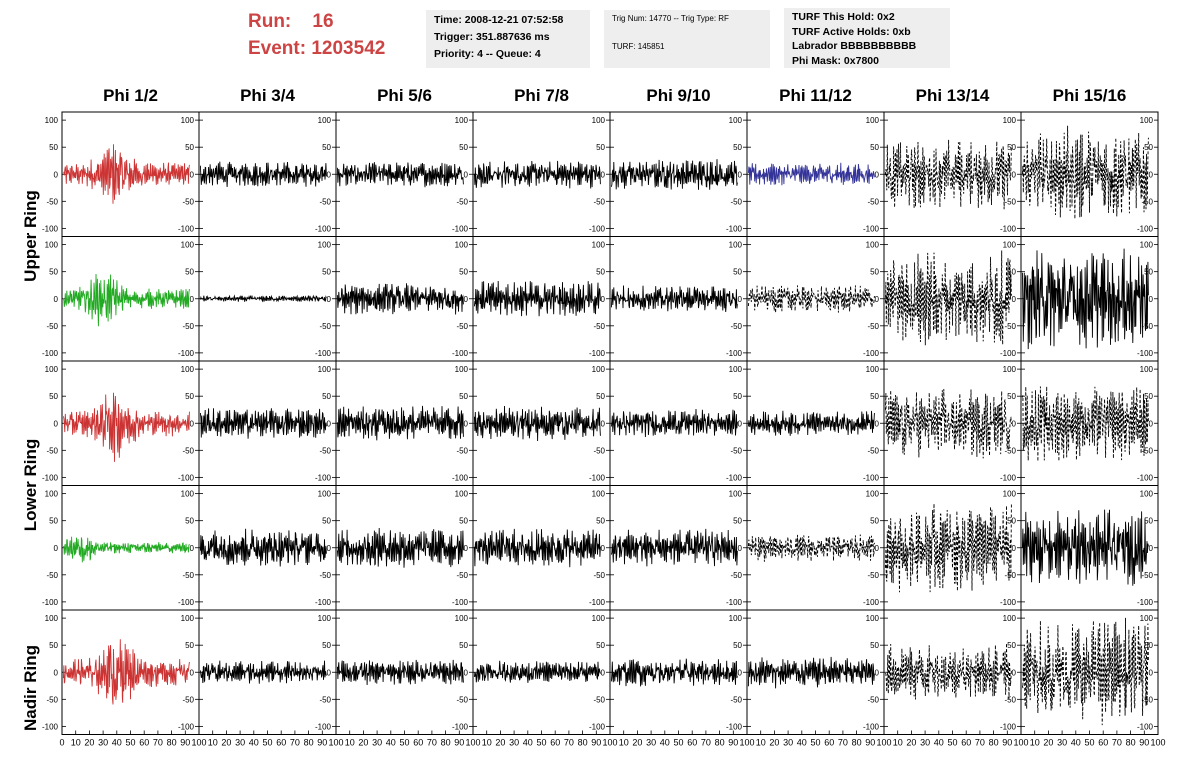 Image resolution: width=1196 pixels, height=772 pixels. Describe the element at coordinates (492, 37) in the screenshot. I see `trigger-line: Trigger: 351.887636 ms` at that location.